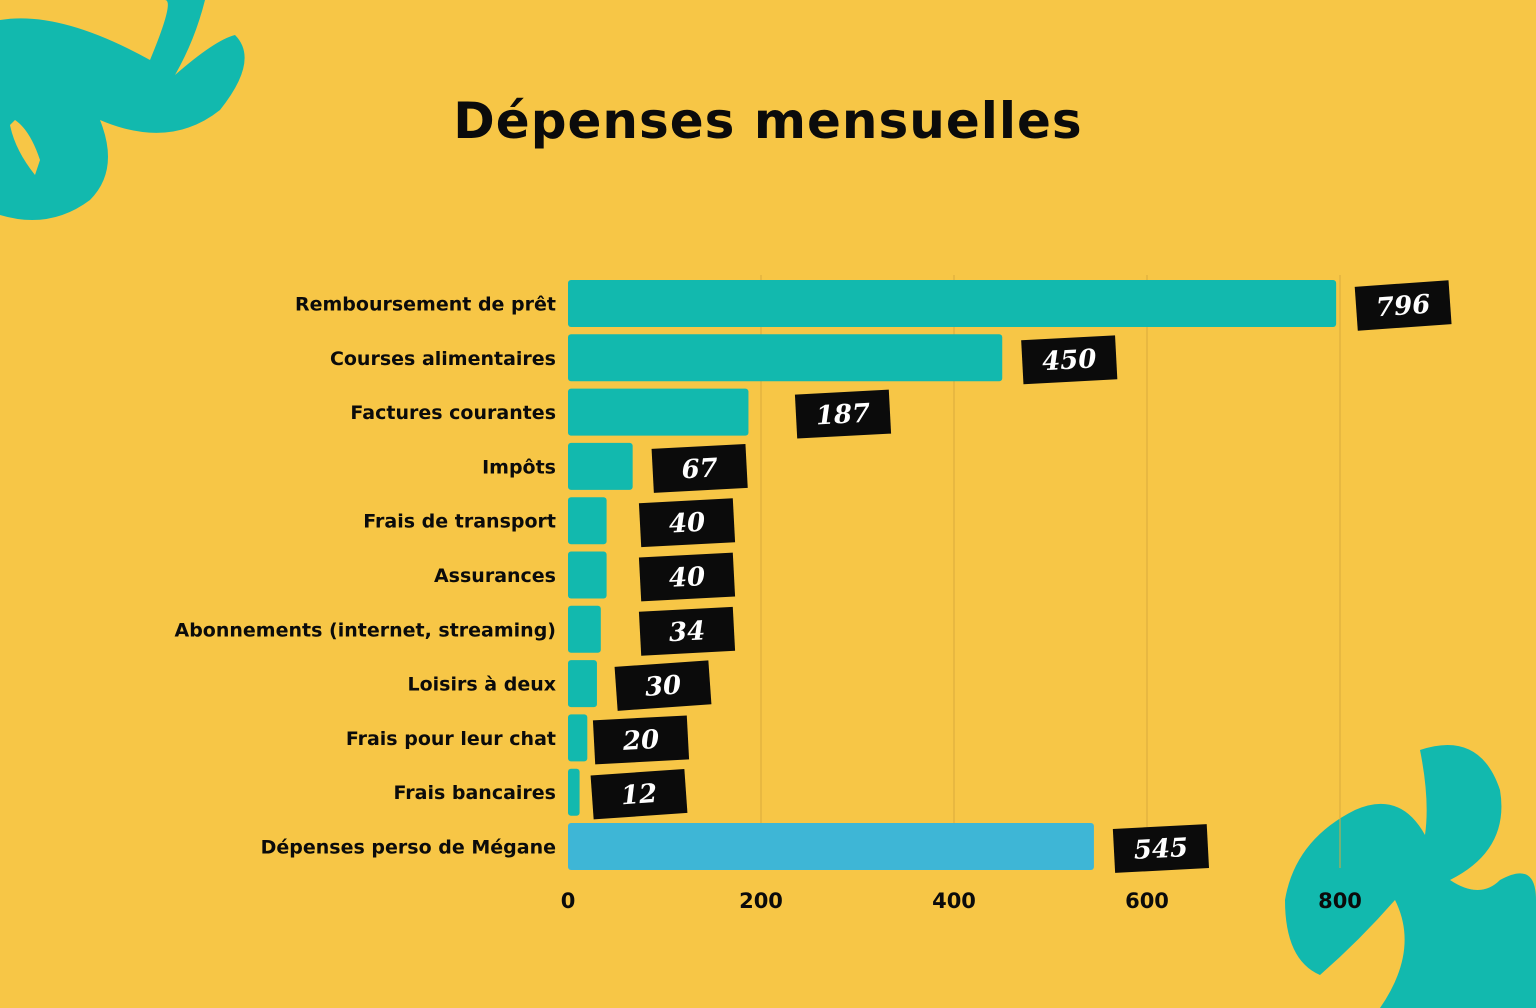 This screenshot has height=1008, width=1536. Describe the element at coordinates (954, 901) in the screenshot. I see `x-tick-label-400: 400` at that location.